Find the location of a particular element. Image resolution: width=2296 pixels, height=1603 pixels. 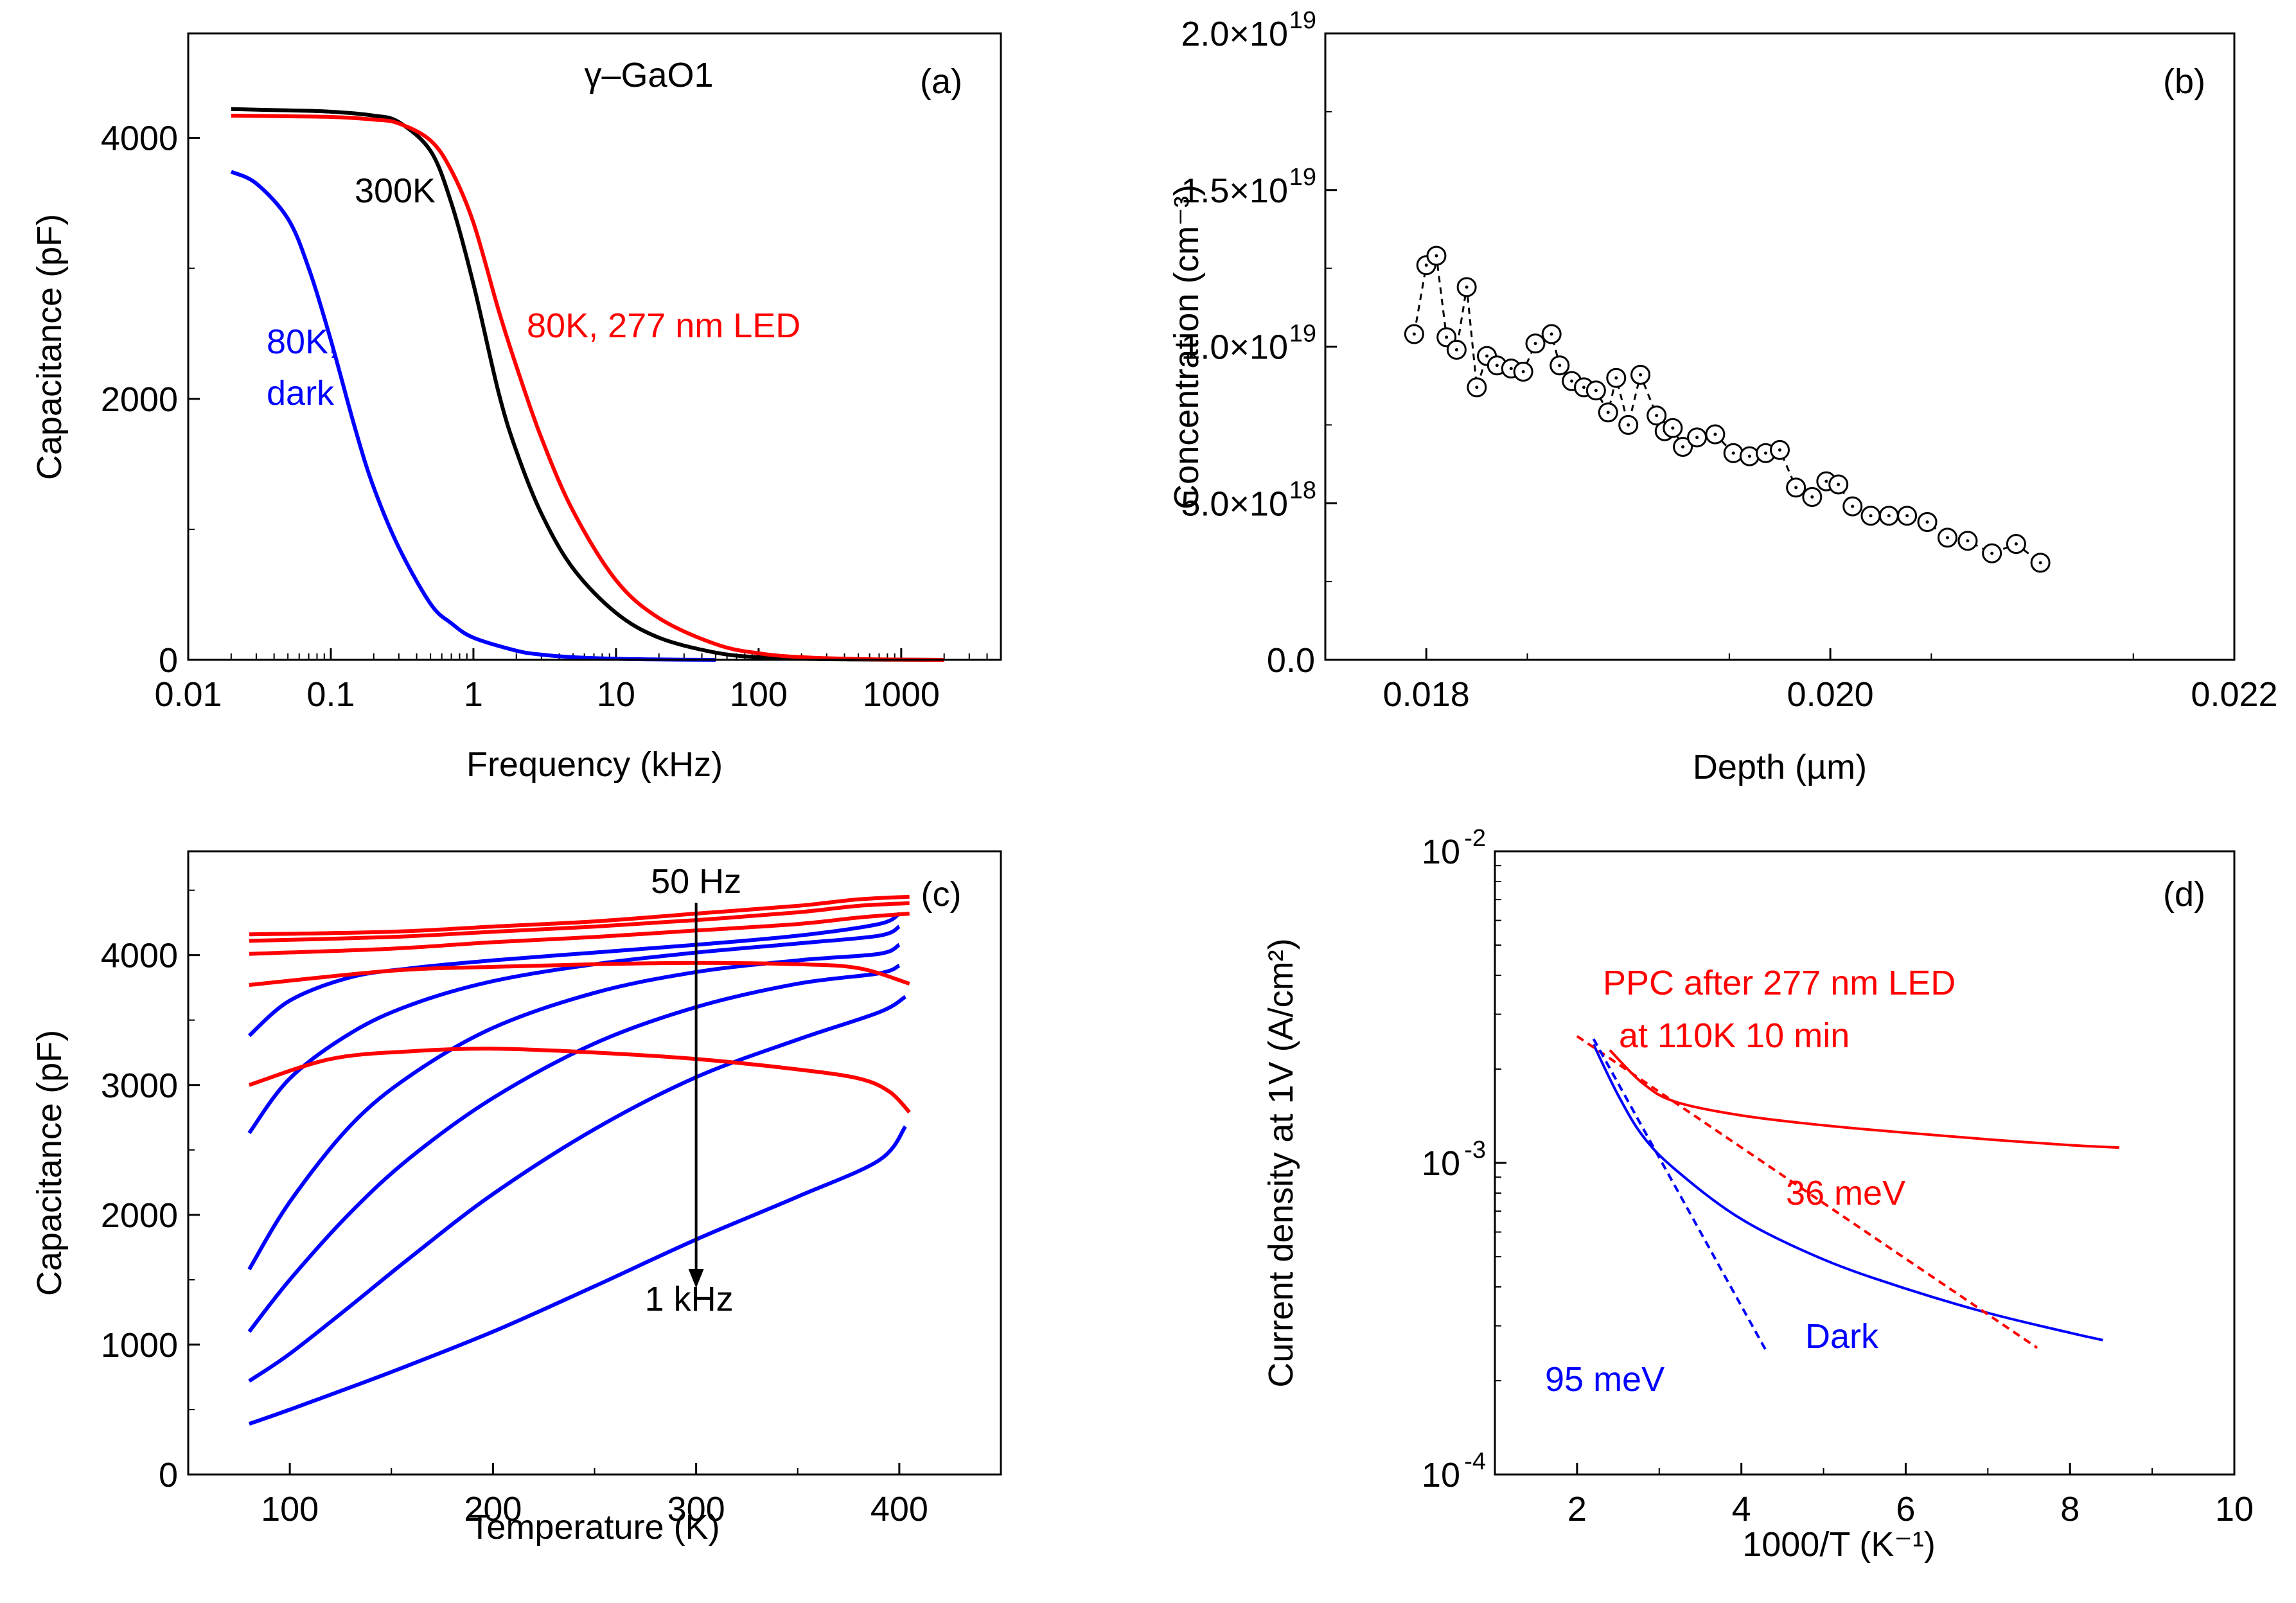

c-arrow-head is located at coordinates (696, 1278).